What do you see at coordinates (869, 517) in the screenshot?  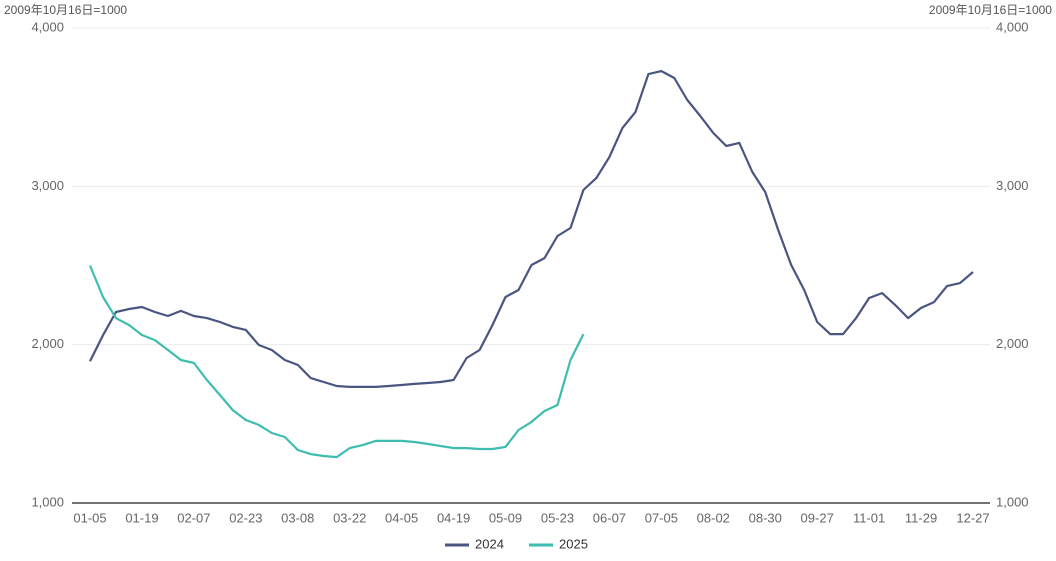 I see `x-tick-label: 11-01` at bounding box center [869, 517].